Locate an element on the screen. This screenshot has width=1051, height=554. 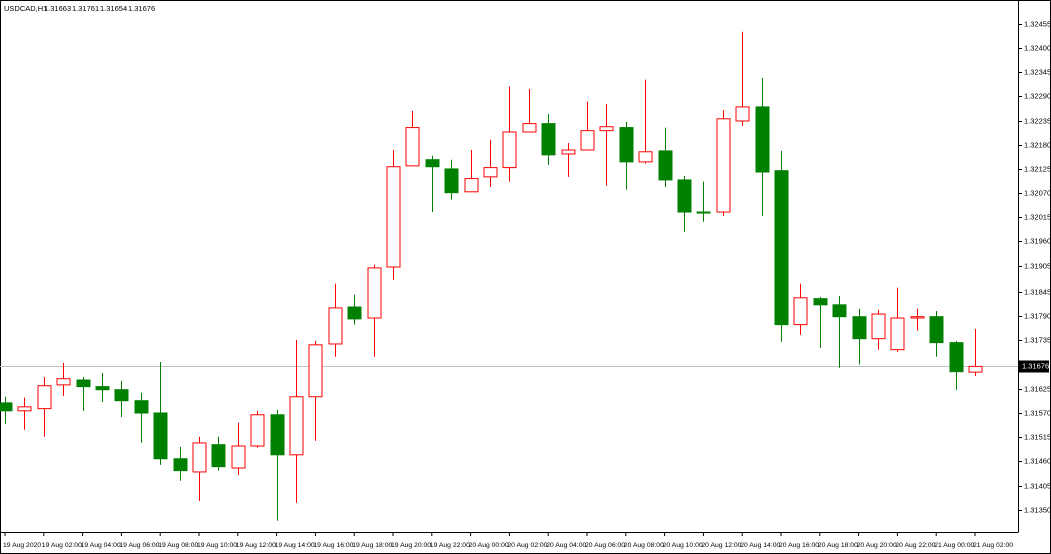
x-tick-label: 19 Aug 14:00 is located at coordinates (295, 545).